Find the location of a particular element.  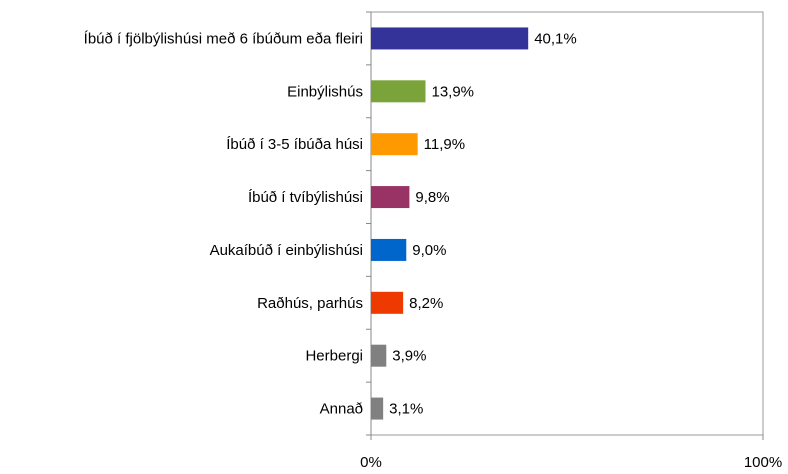

value-label: 11,9% is located at coordinates (444, 144).